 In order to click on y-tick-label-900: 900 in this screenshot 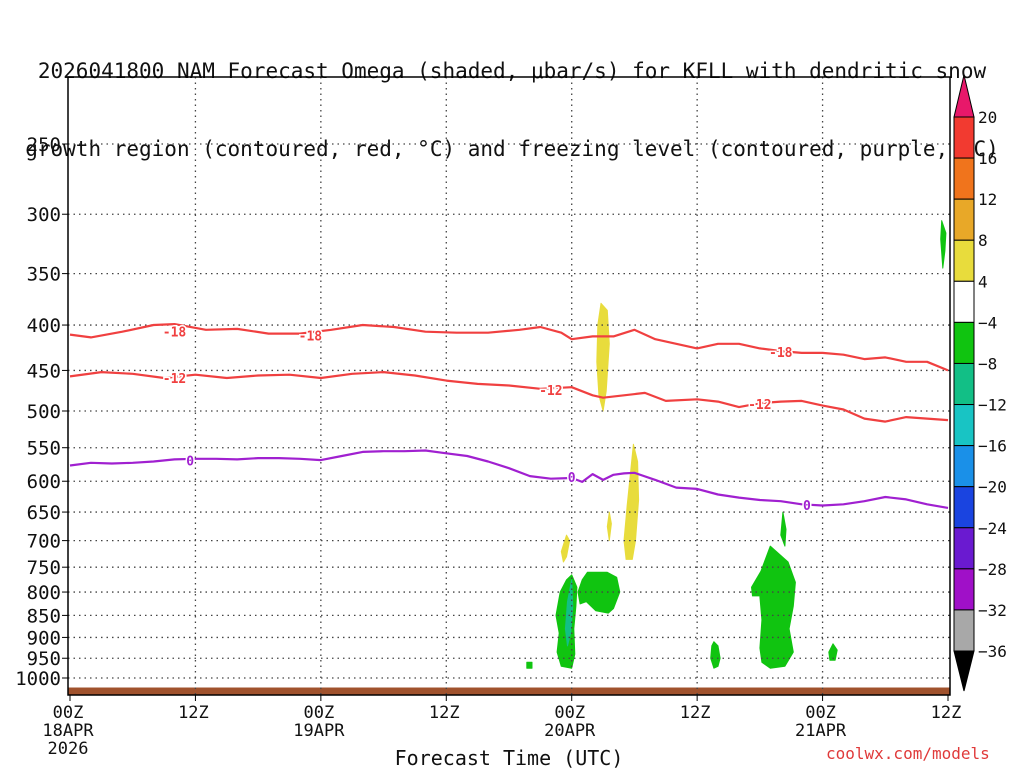, I will do `click(44, 638)`.